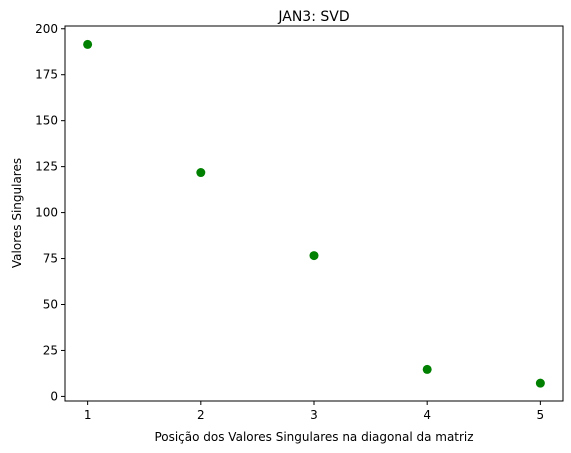  What do you see at coordinates (46, 167) in the screenshot?
I see `y-tick-label: 125` at bounding box center [46, 167].